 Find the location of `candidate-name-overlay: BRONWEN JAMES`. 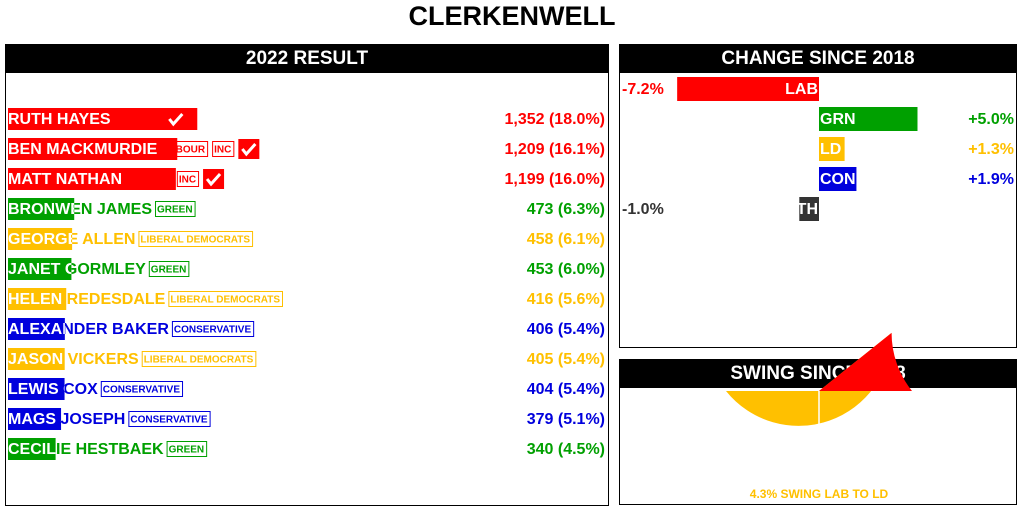

candidate-name-overlay: BRONWEN JAMES is located at coordinates (80, 209).